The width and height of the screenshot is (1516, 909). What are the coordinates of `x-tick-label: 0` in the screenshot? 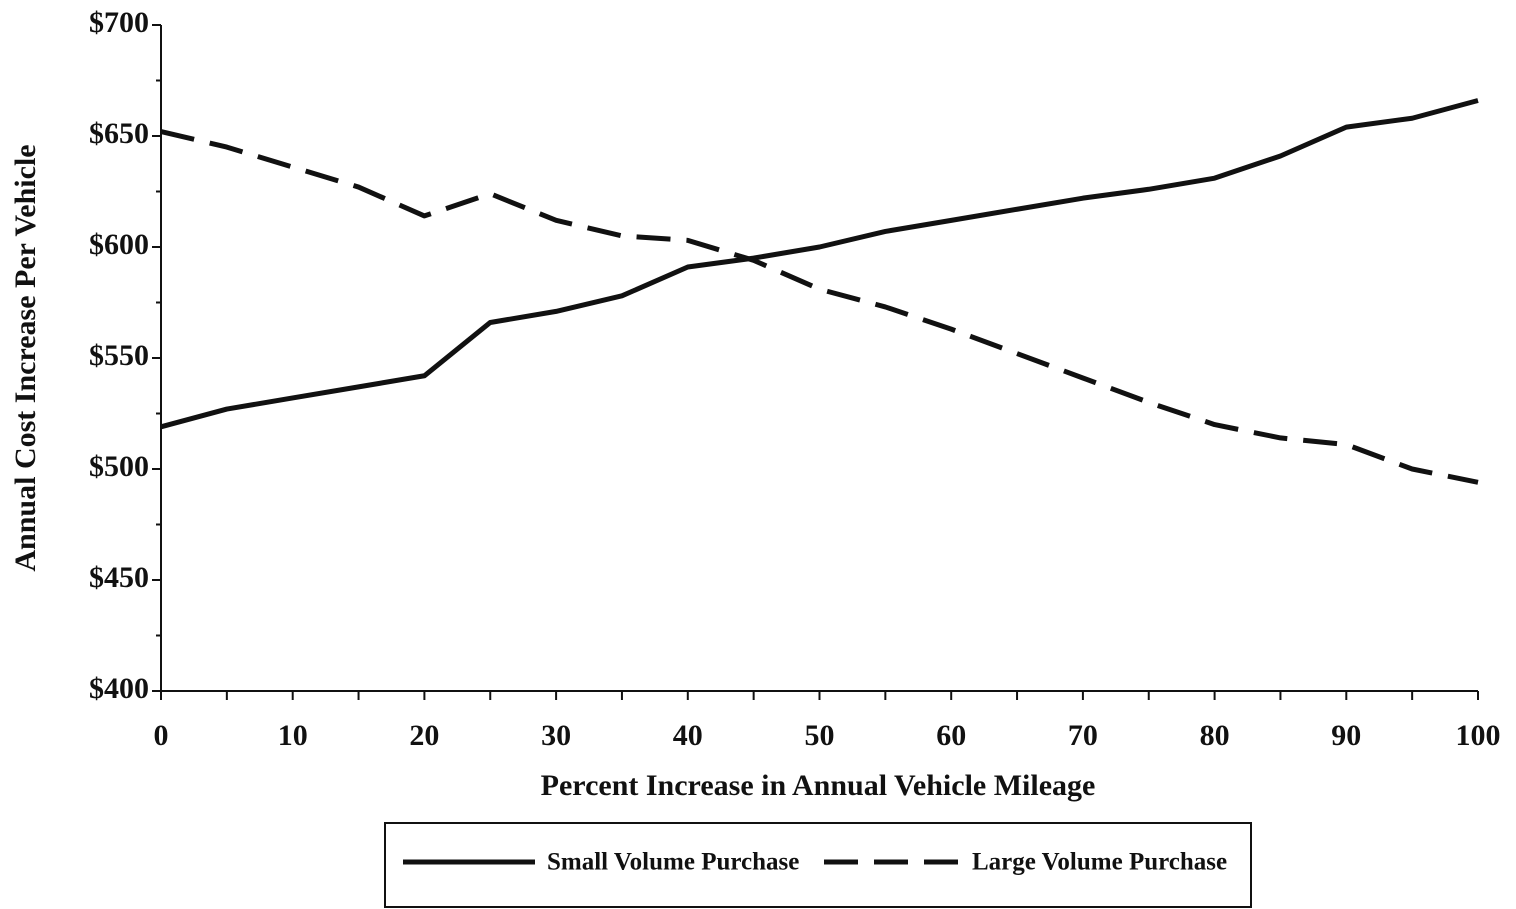 It's located at (161, 735).